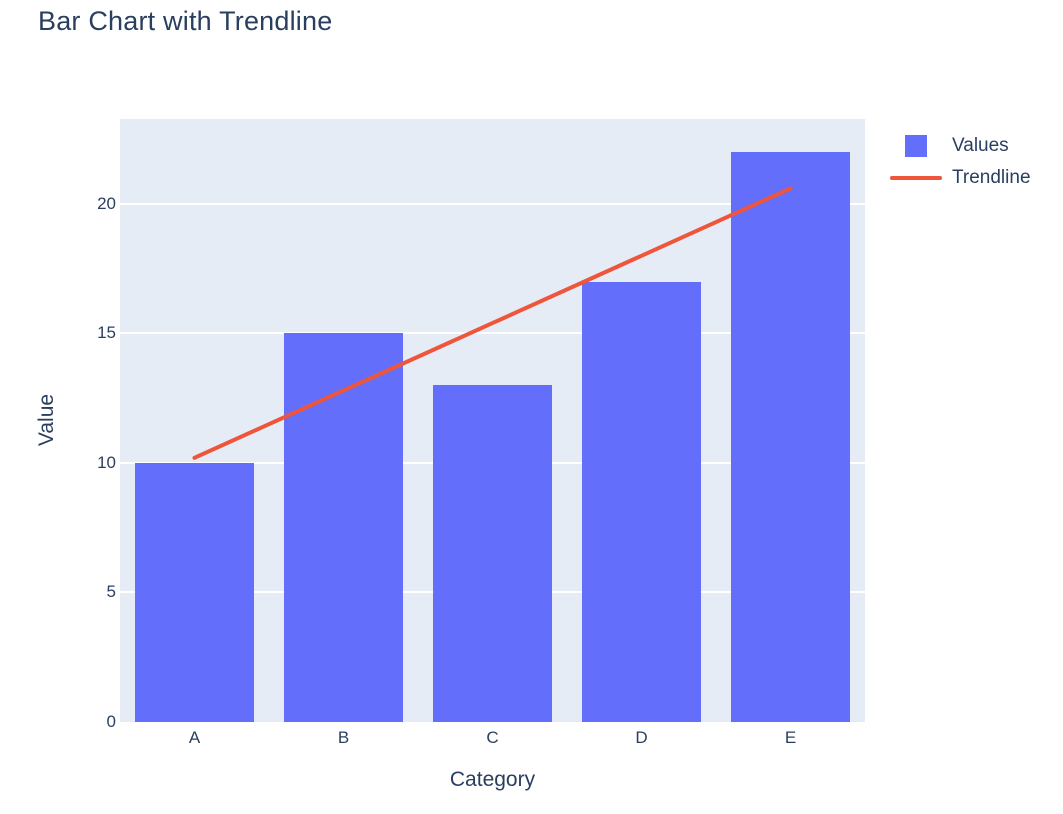  What do you see at coordinates (492, 737) in the screenshot?
I see `x-tick-label: C` at bounding box center [492, 737].